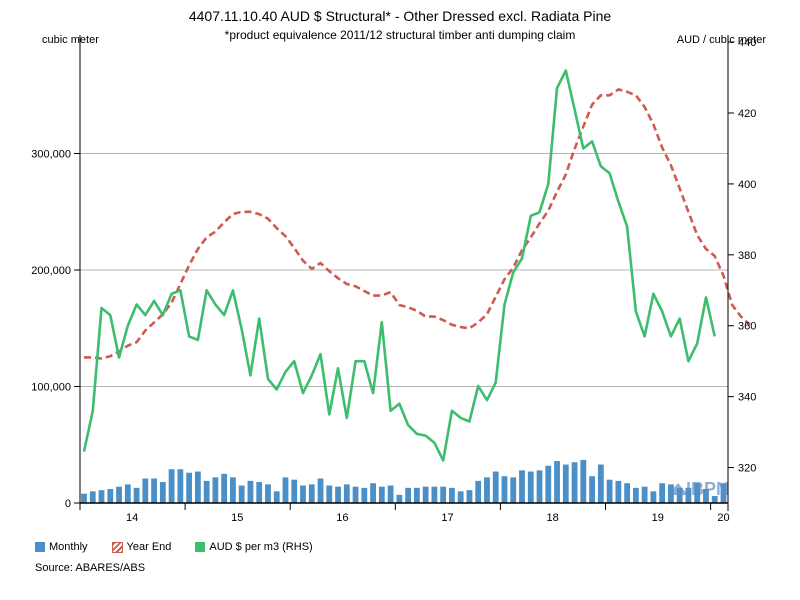  Describe the element at coordinates (747, 469) in the screenshot. I see `y-tick-label-right: 320` at that location.